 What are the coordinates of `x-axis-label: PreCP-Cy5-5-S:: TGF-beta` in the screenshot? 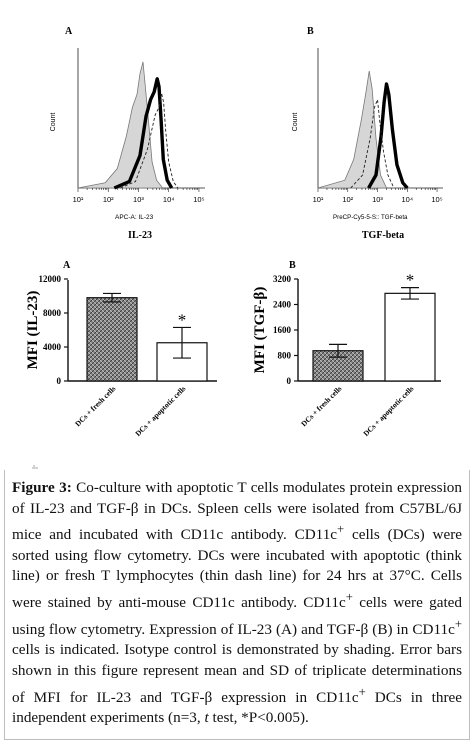 It's located at (370, 217).